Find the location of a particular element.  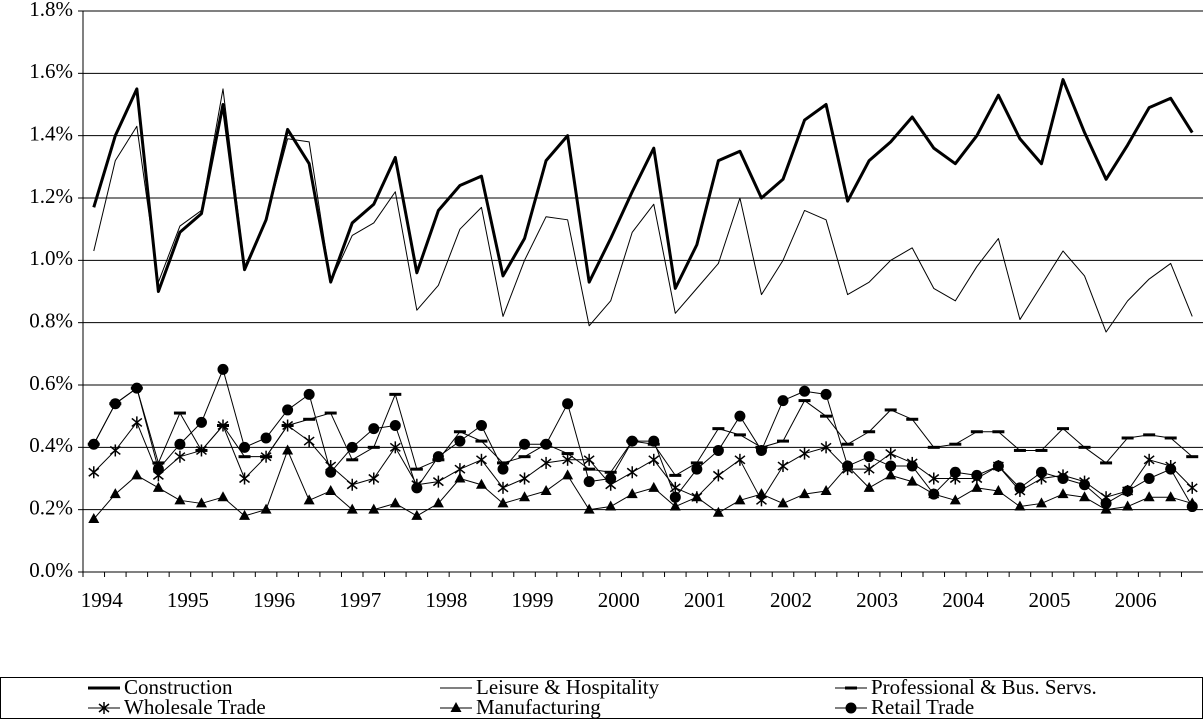

y-tick-label: 1.8% is located at coordinates (51, 10).